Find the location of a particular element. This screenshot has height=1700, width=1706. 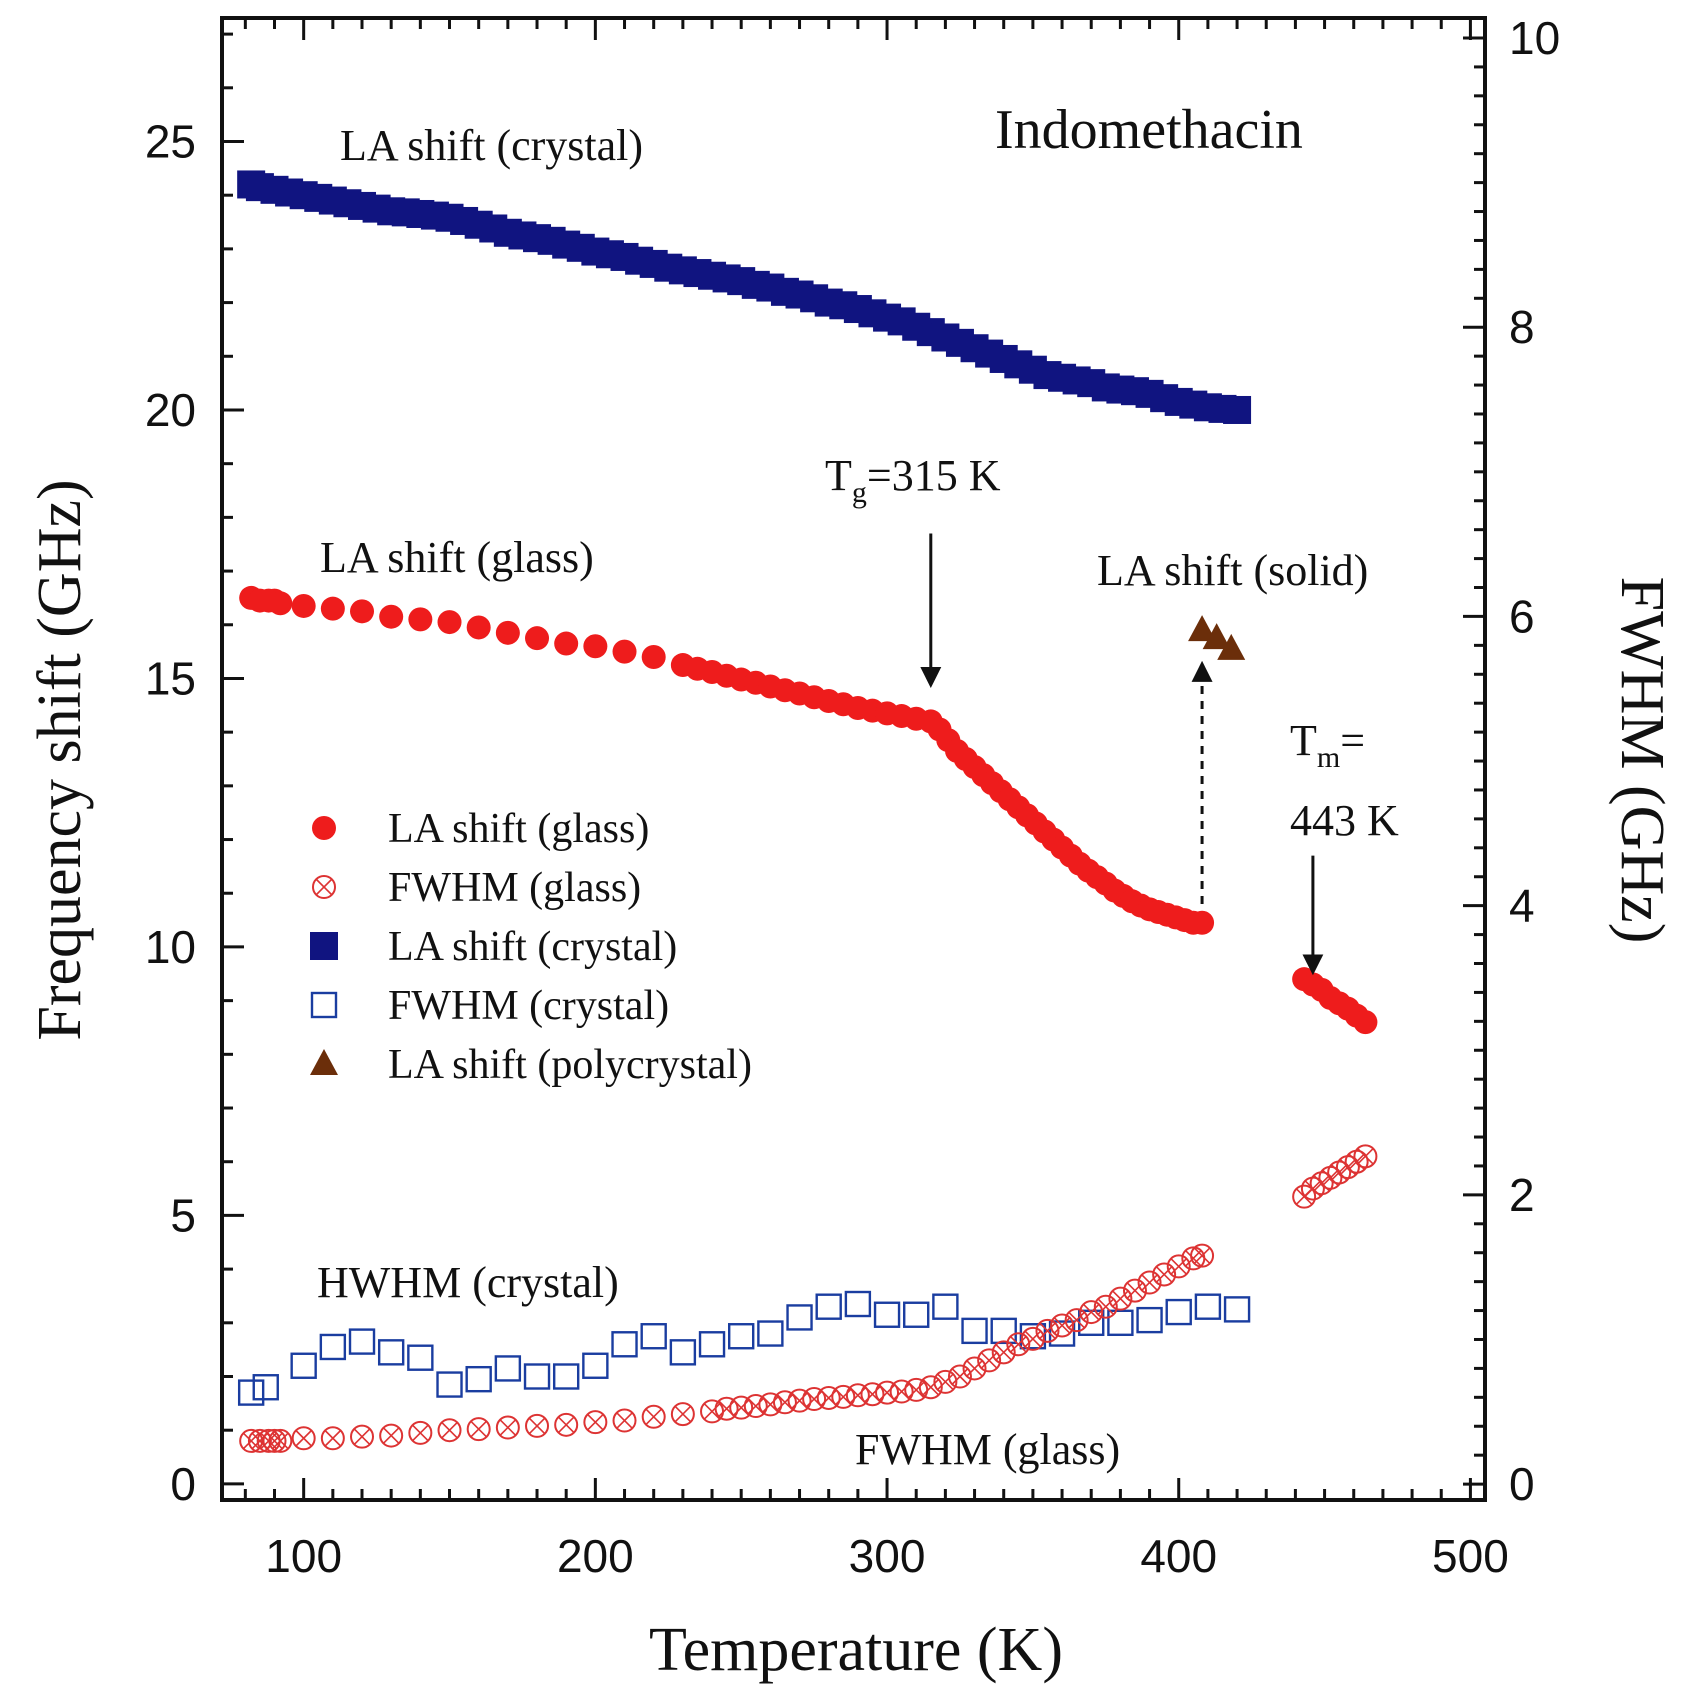

point-la-crystal is located at coordinates (1237, 409).